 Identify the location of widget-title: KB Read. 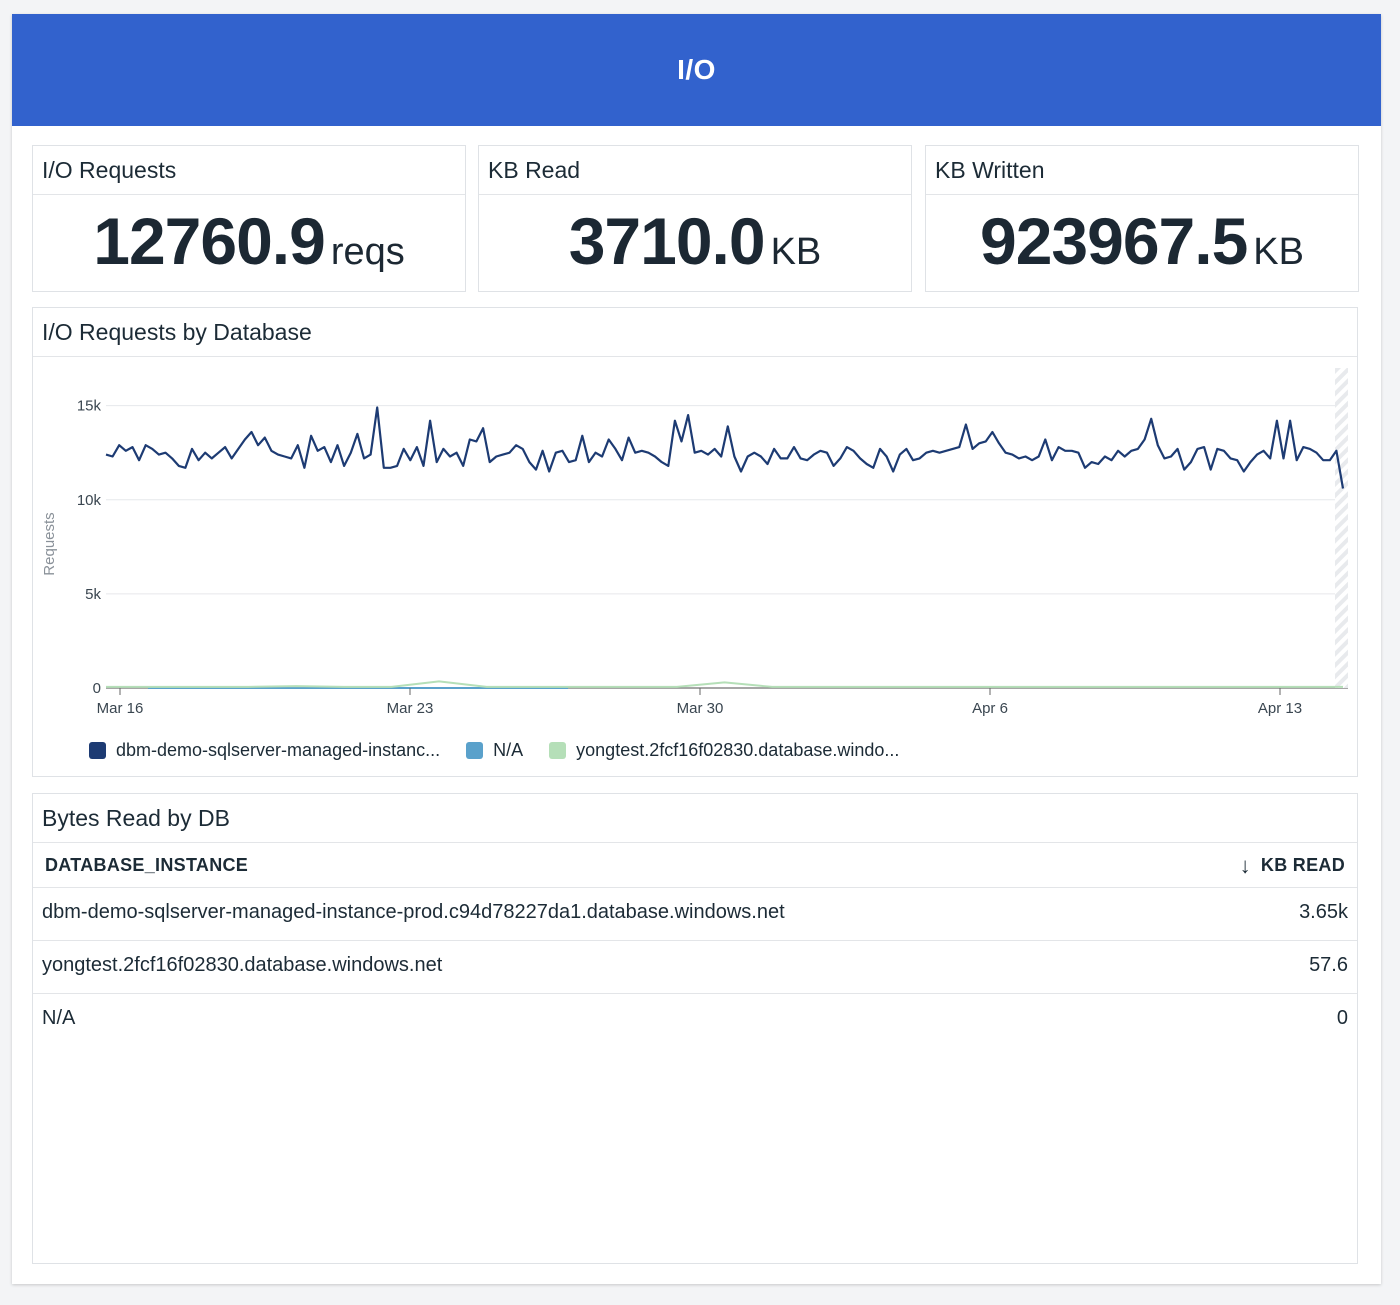
(695, 170).